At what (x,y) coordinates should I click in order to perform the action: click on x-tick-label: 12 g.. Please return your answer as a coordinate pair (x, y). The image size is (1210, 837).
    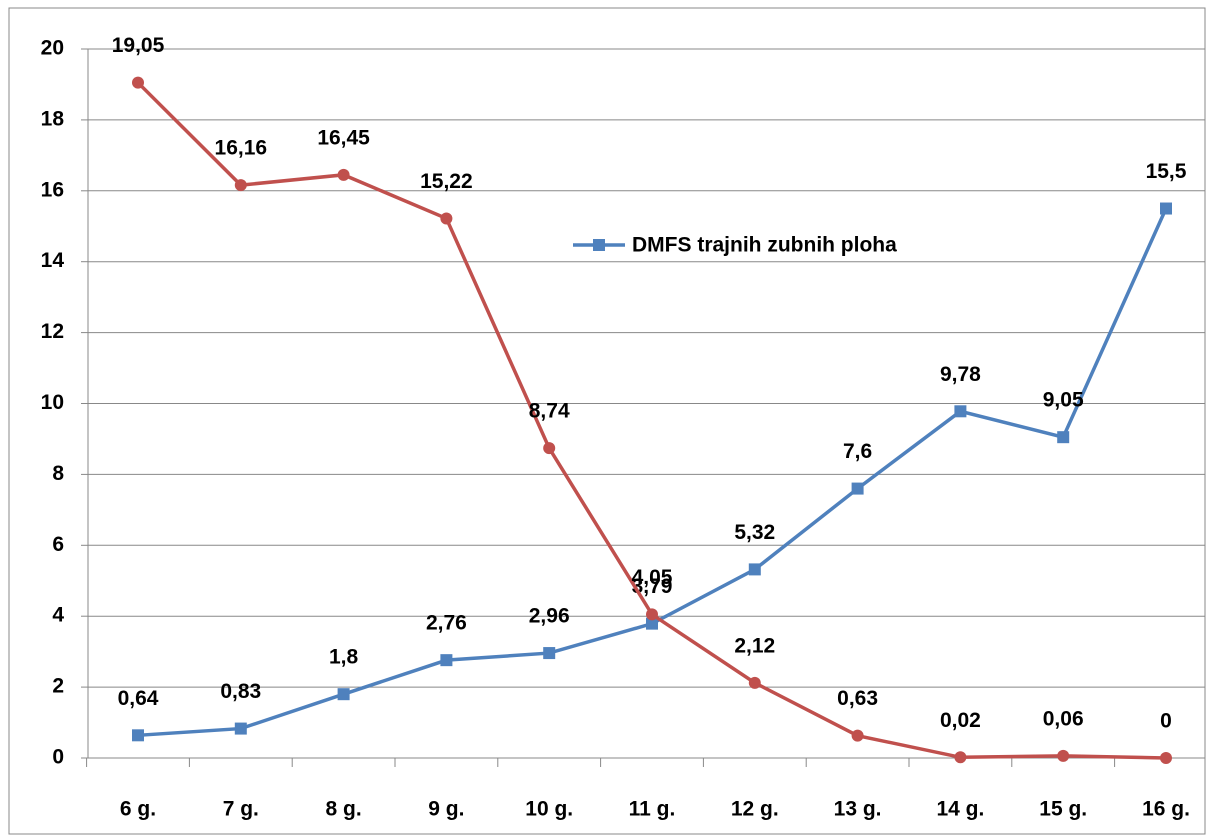
    Looking at the image, I should click on (755, 809).